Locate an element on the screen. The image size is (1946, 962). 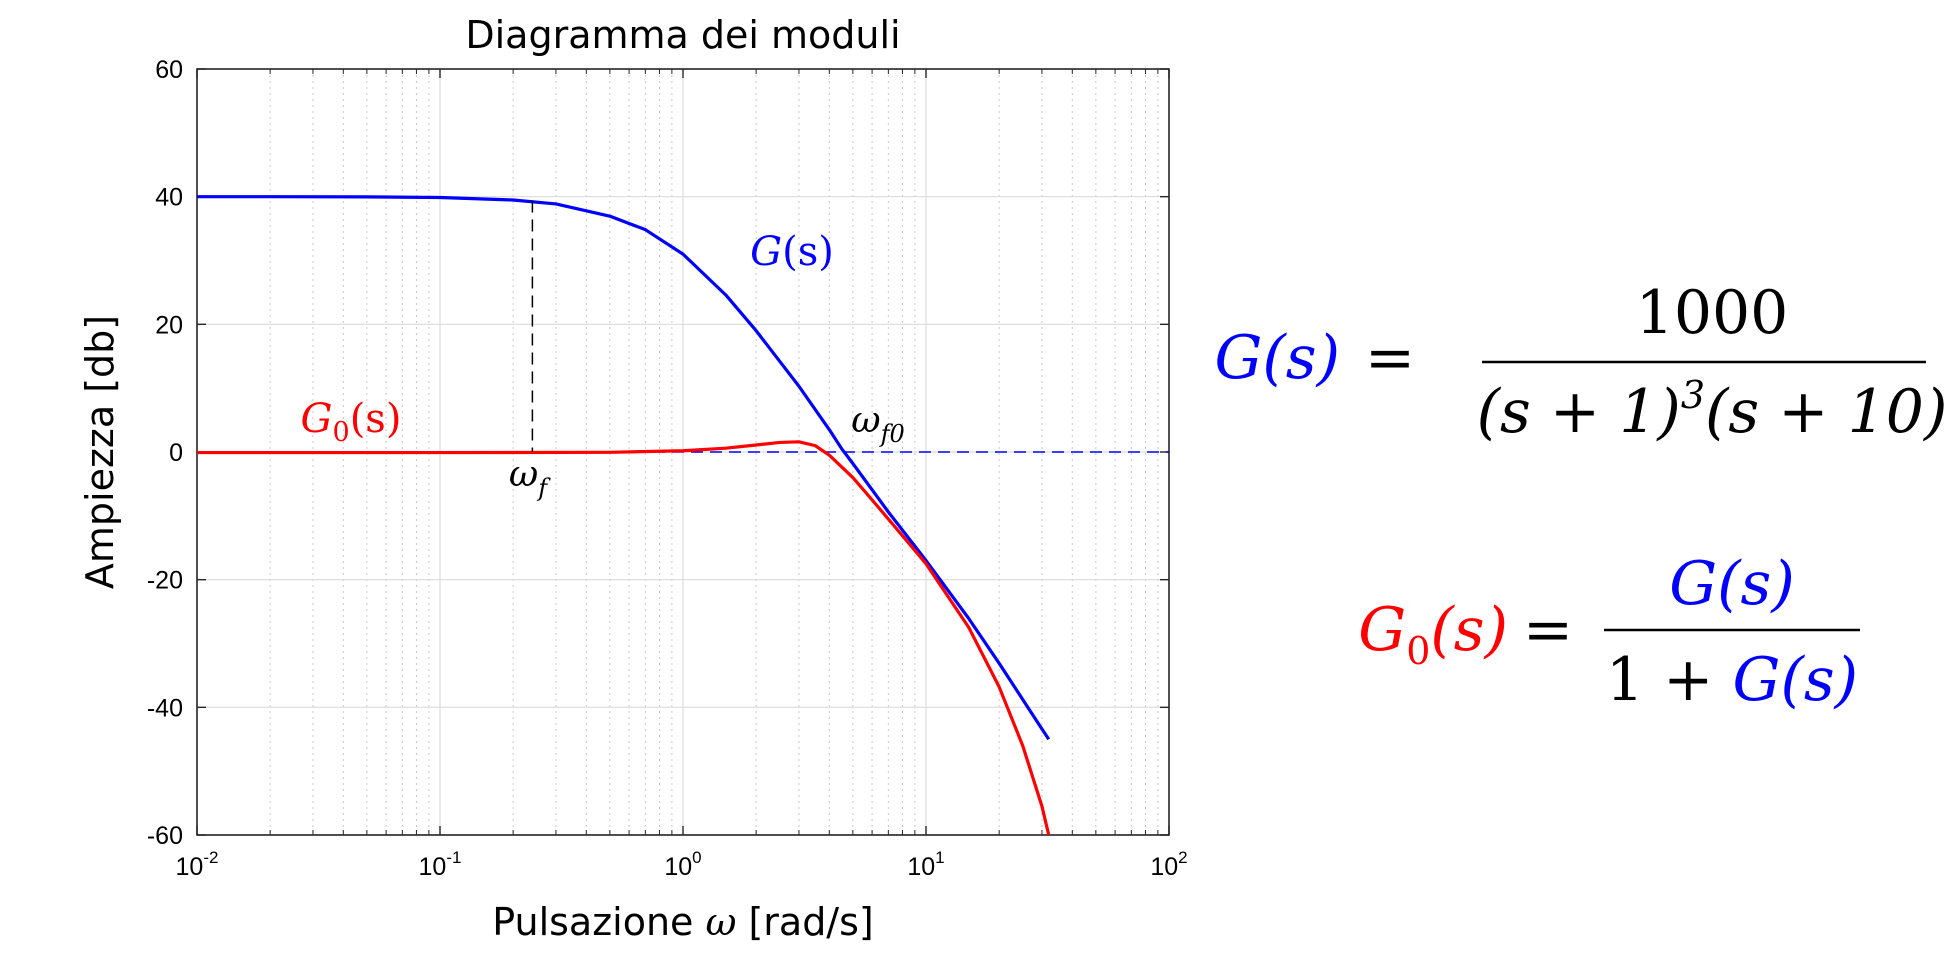
y-axis-label: Ampiezza [db] is located at coordinates (100, 452).